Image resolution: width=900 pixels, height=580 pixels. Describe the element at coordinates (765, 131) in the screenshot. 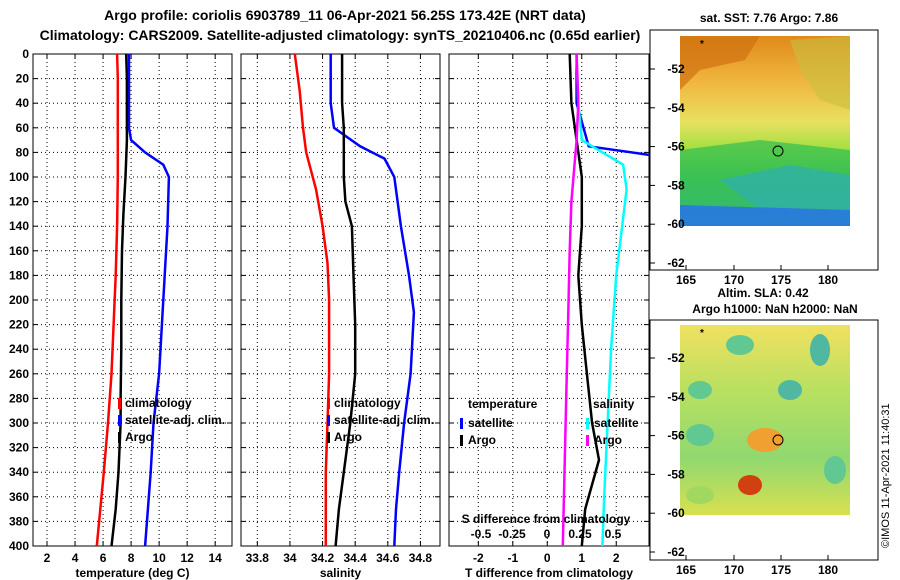

I see `sst-map: *` at that location.